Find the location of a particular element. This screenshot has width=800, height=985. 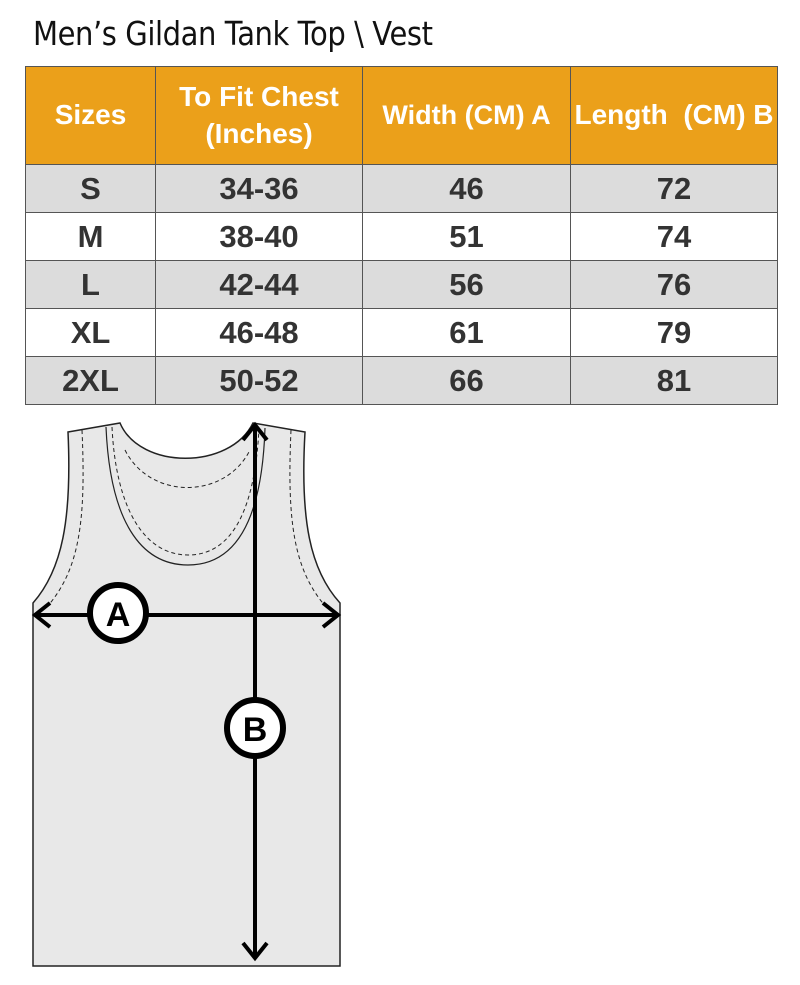

label-b: B is located at coordinates (255, 730).